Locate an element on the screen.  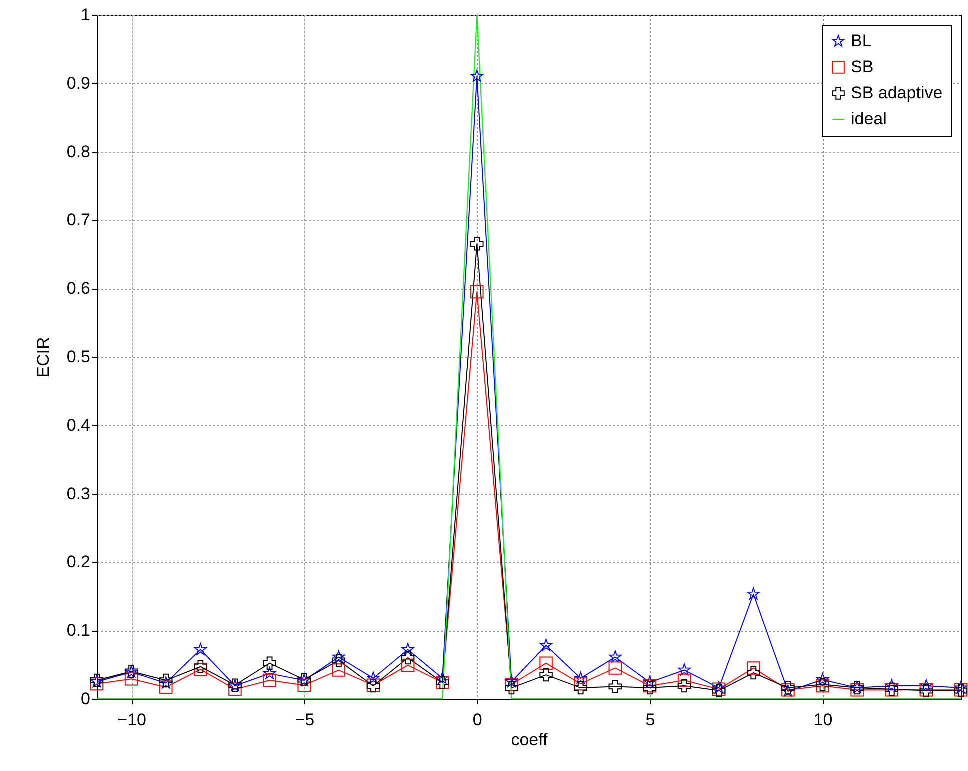
legend-label: SB adaptive is located at coordinates (897, 93).